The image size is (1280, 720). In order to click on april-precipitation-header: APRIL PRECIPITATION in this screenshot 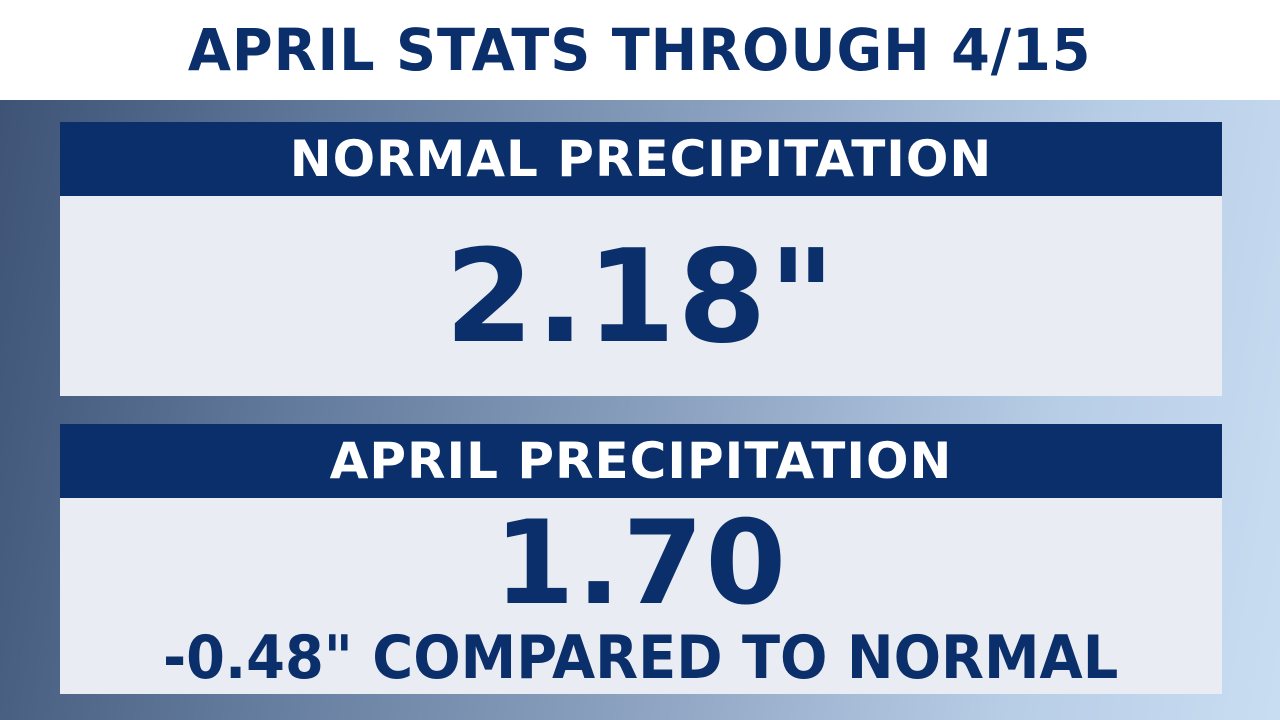, I will do `click(641, 461)`.